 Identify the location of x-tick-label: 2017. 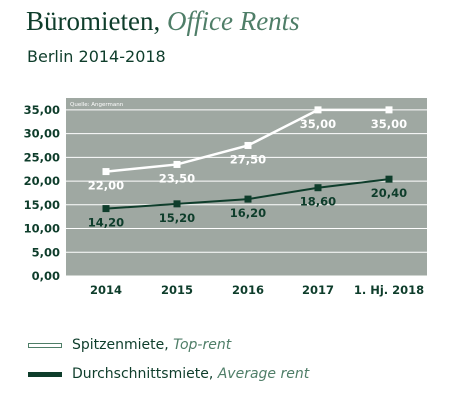
(318, 290).